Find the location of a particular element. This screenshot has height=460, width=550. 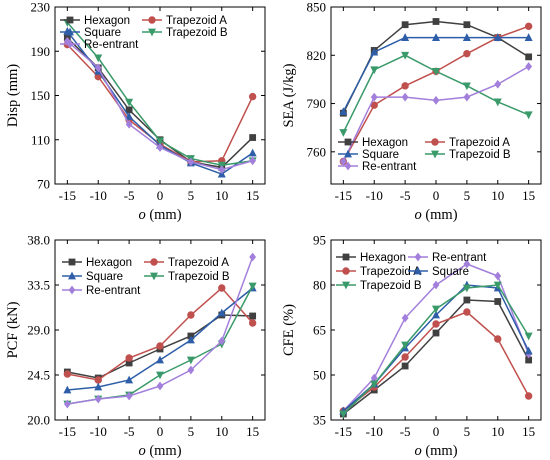

y-tick-label: 38.0 is located at coordinates (38, 240).